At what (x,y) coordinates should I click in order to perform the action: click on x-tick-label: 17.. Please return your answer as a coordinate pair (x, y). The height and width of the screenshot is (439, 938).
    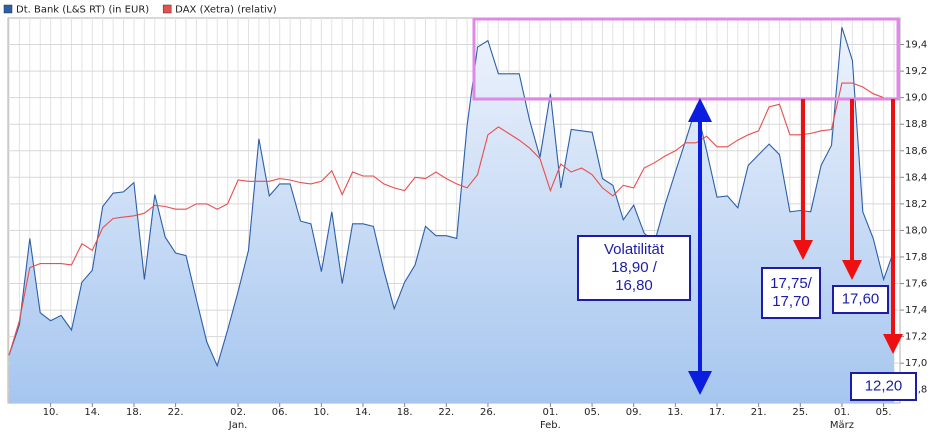
    Looking at the image, I should click on (717, 412).